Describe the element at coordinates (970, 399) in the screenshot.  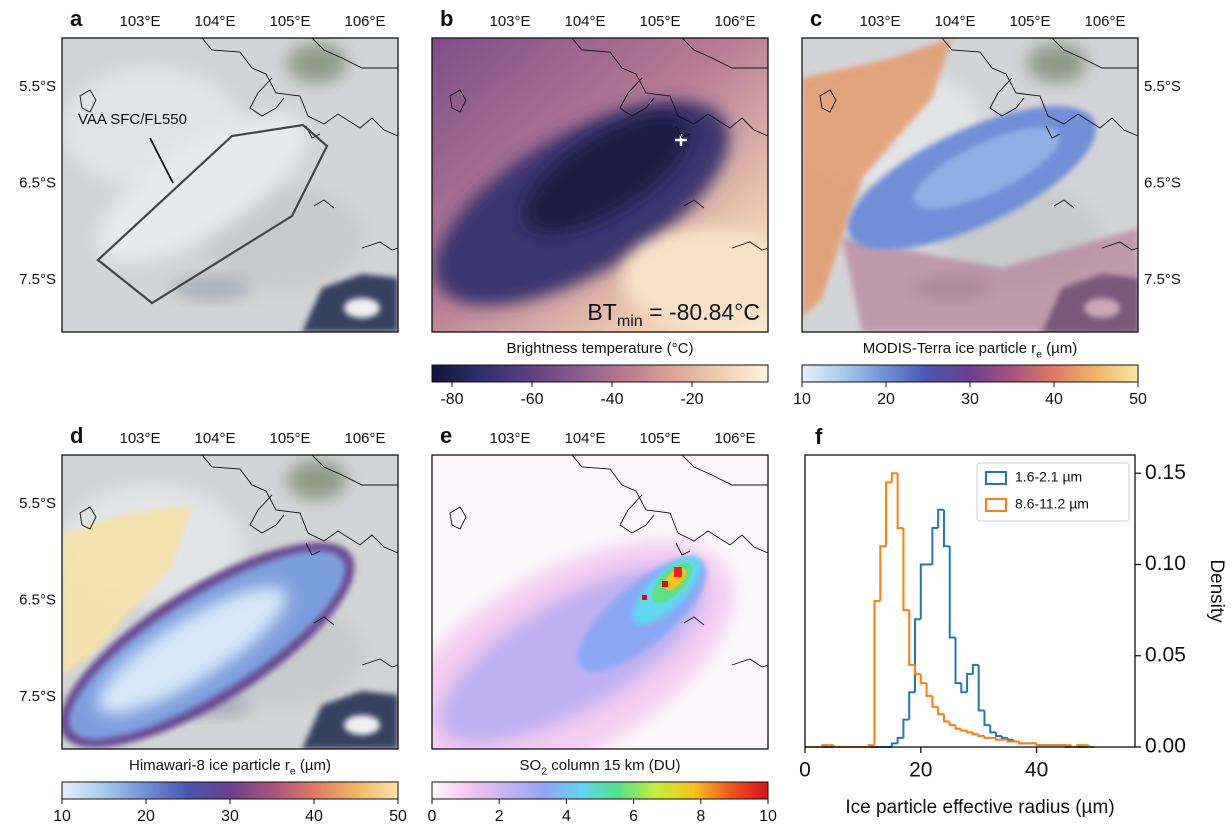
I see `colorbar-tick-label: 30` at that location.